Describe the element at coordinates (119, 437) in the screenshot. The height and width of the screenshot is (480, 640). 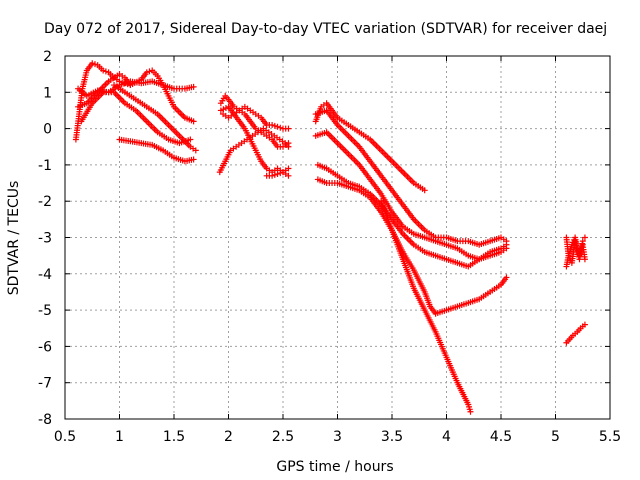
I see `x-tick-label: 1` at that location.